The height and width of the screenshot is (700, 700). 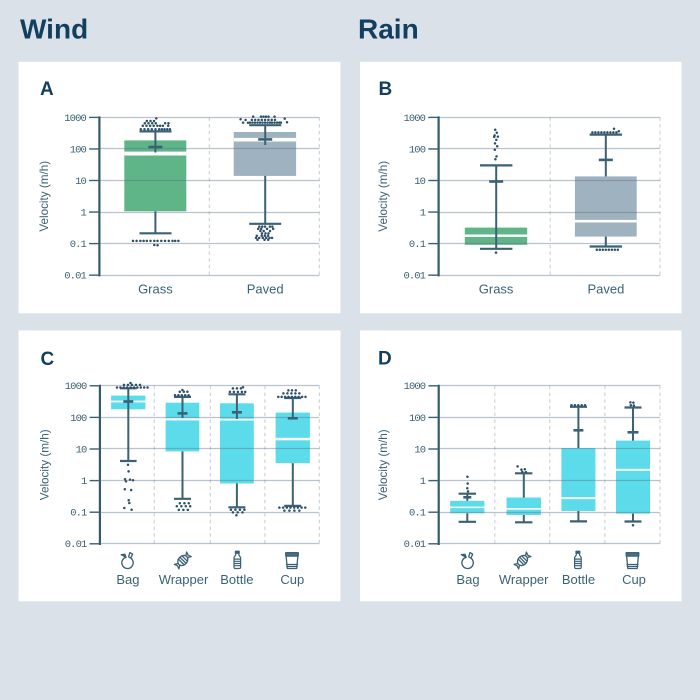 I want to click on svg-text: A, so click(x=47, y=89).